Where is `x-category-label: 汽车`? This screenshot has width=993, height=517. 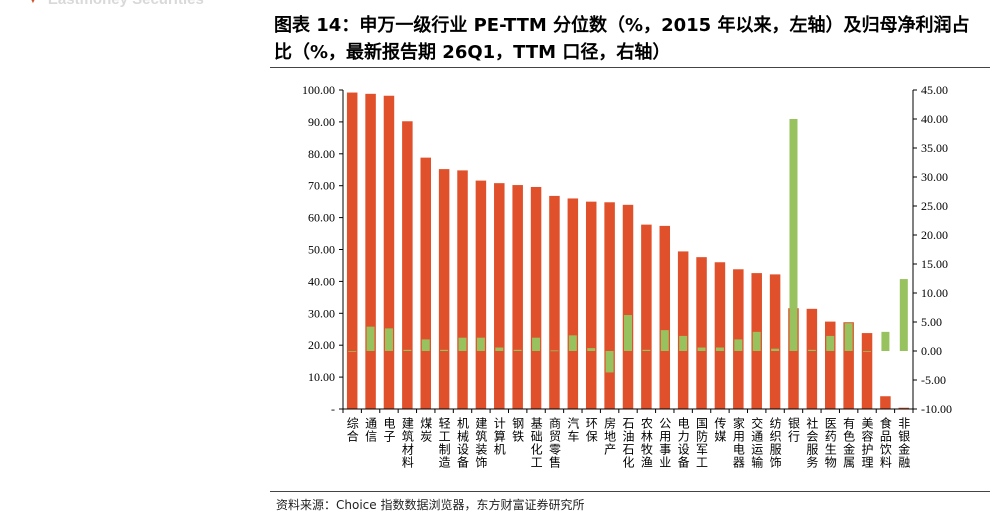 x-category-label: 汽车 is located at coordinates (573, 429).